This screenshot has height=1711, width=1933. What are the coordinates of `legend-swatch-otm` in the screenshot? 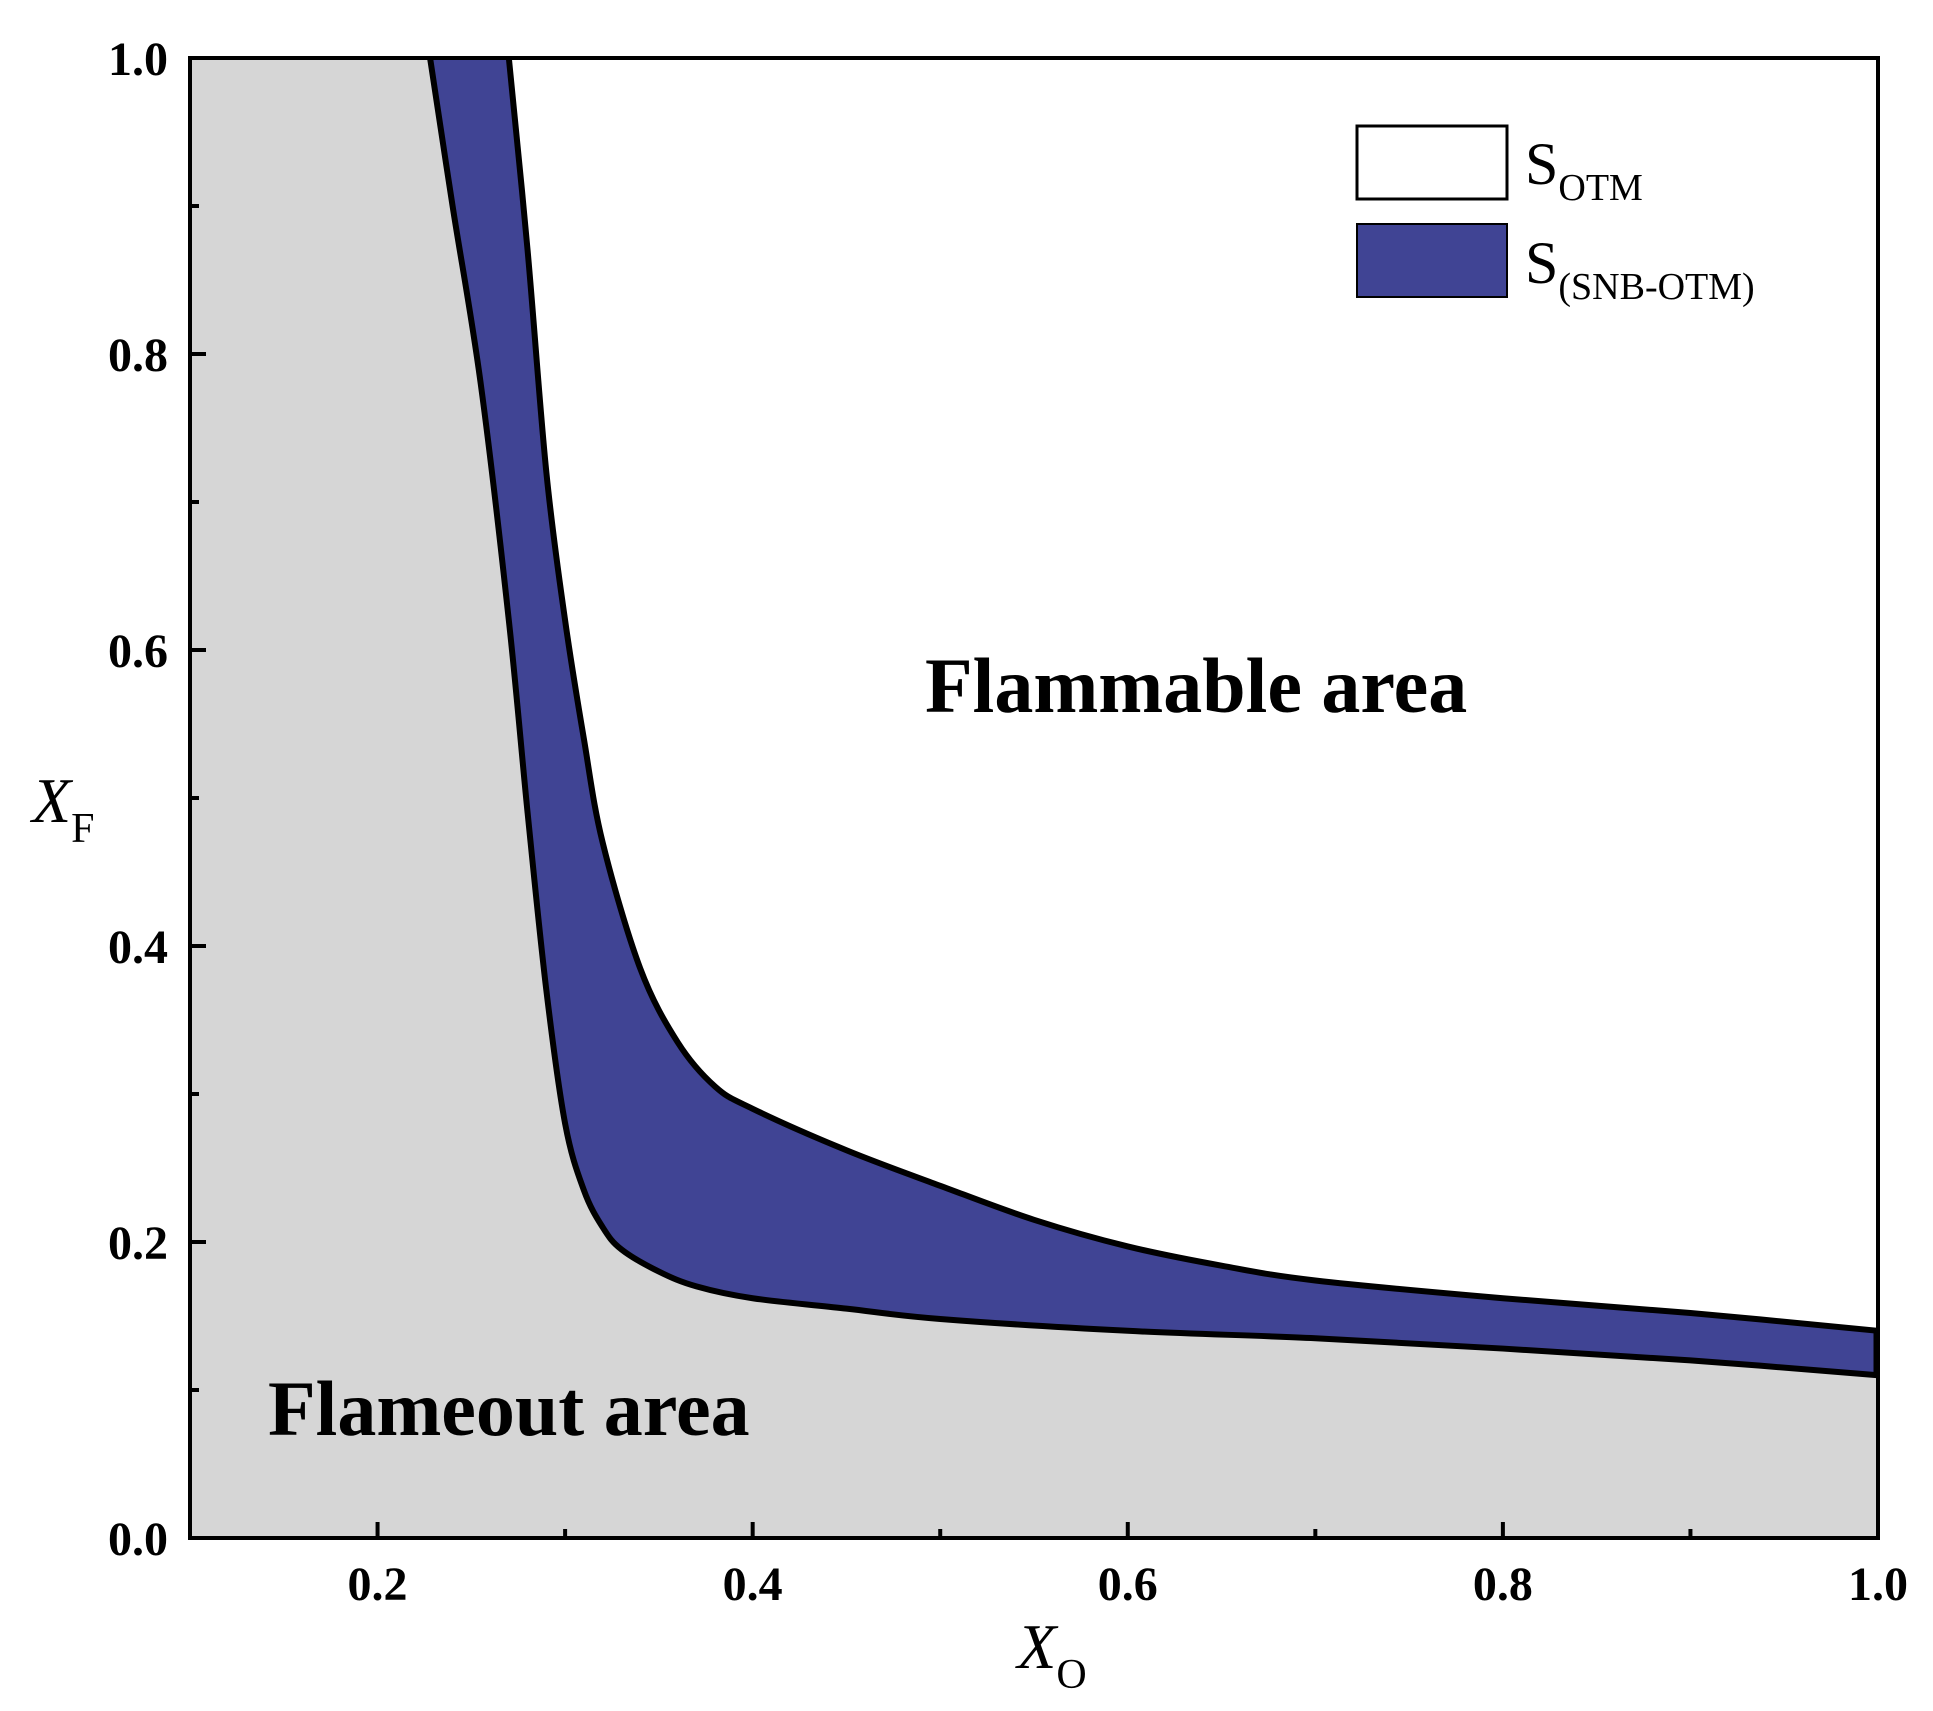 It's located at (1432, 162).